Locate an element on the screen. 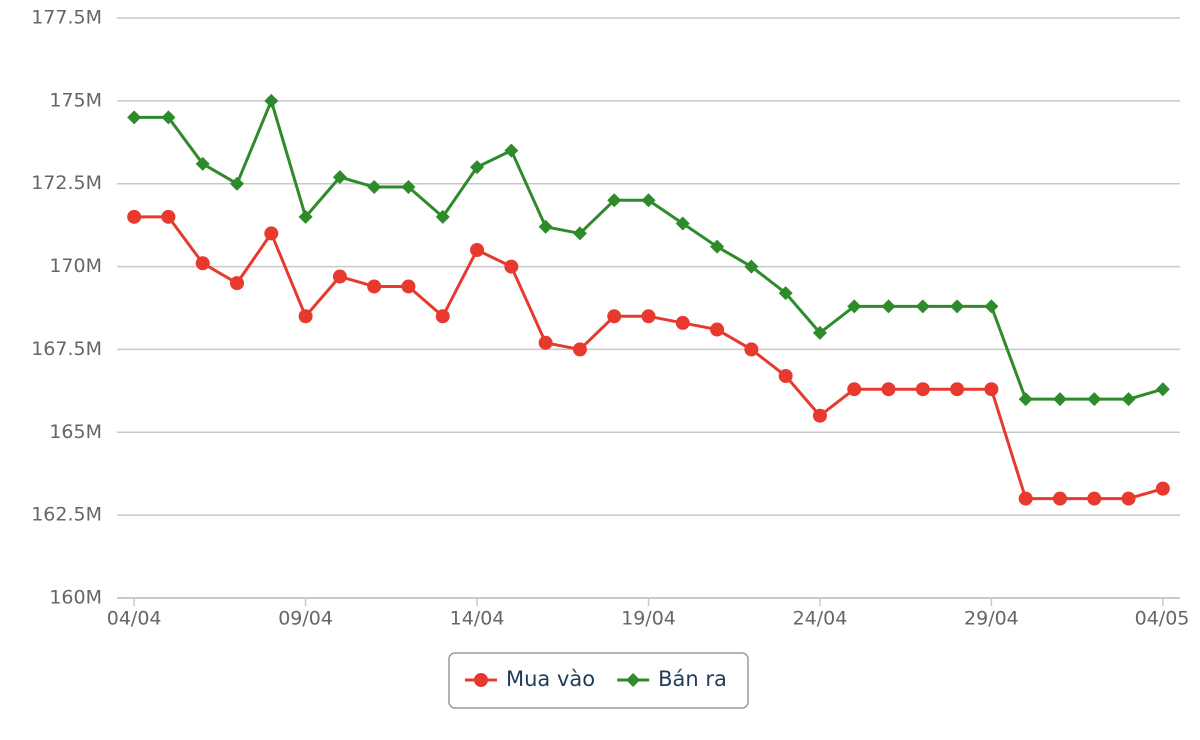 The height and width of the screenshot is (740, 1200). y-tick-label: 172.5M is located at coordinates (66, 183).